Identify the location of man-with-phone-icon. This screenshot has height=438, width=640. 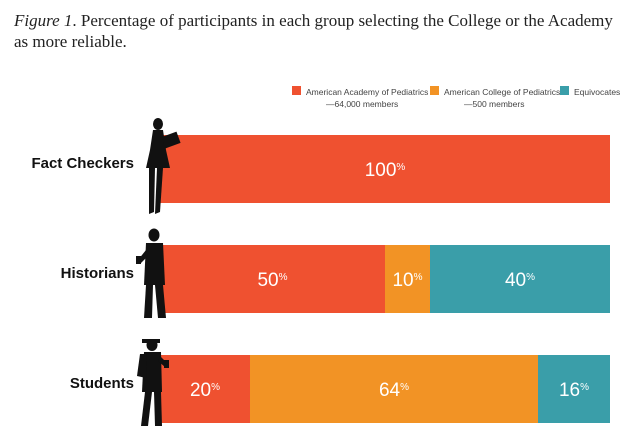
(151, 273).